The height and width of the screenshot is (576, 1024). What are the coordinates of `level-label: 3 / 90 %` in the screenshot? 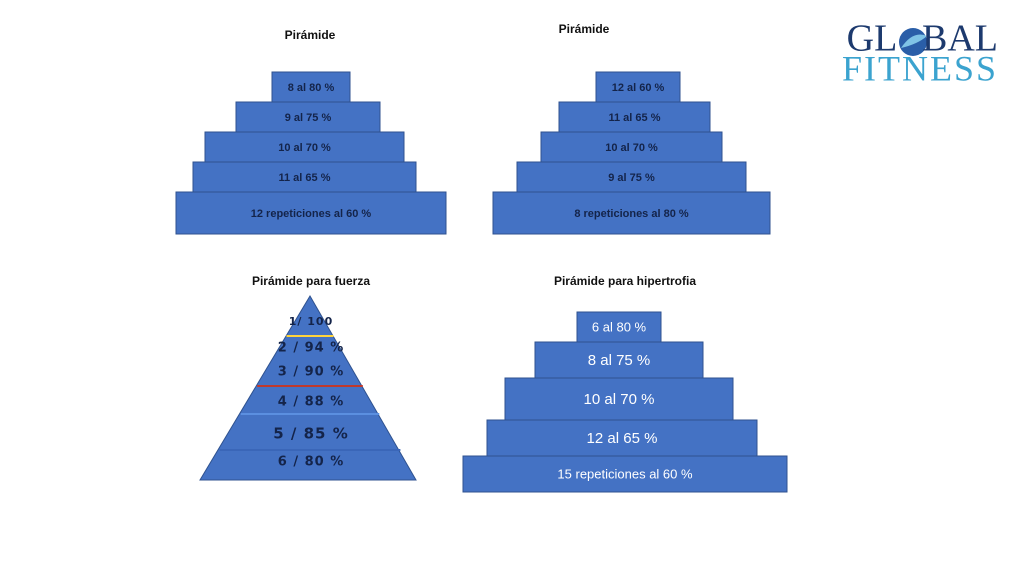 It's located at (311, 372).